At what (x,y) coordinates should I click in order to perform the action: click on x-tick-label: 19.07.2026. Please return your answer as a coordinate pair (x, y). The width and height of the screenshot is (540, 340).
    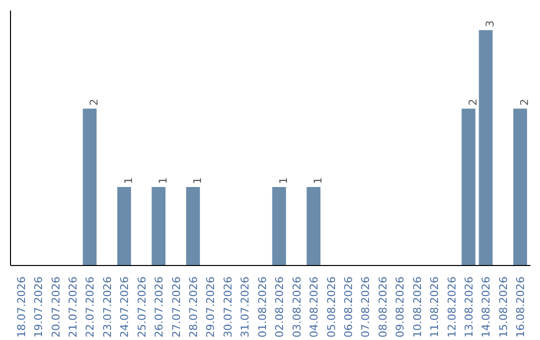
    Looking at the image, I should click on (39, 307).